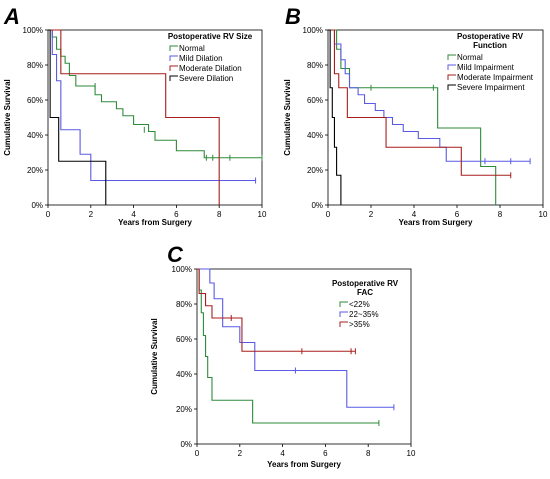  Describe the element at coordinates (495, 77) in the screenshot. I see `legend-label: Moderate Impairment` at that location.